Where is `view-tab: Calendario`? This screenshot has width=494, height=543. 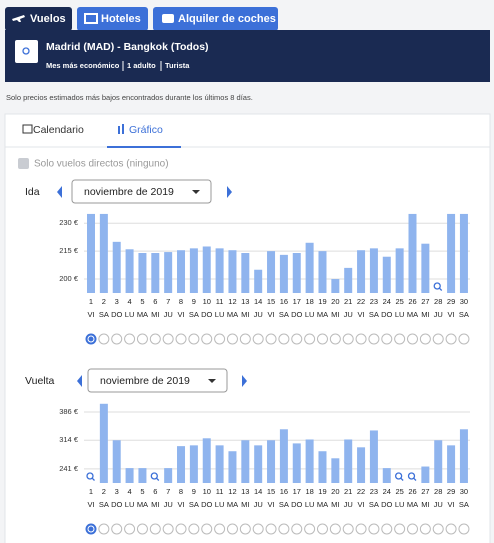
view-tab: Calendario is located at coordinates (58, 130).